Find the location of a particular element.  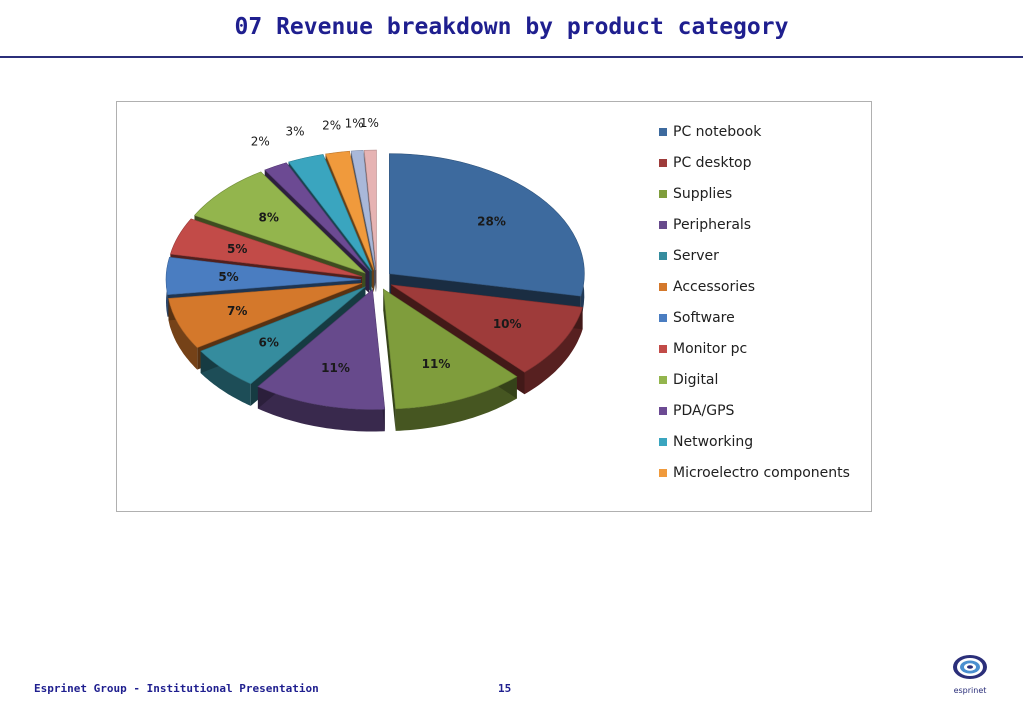

pie-data-label-7: 5% is located at coordinates (237, 249).